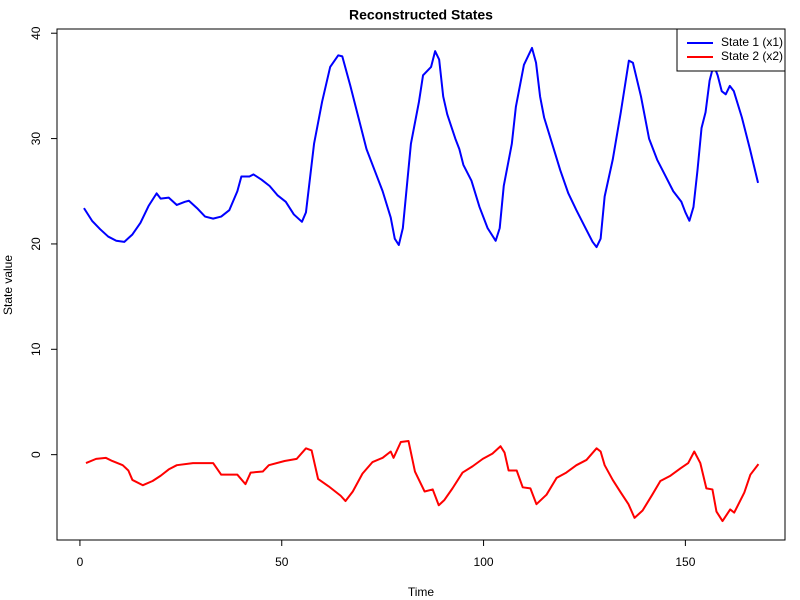 Image resolution: width=800 pixels, height=600 pixels. I want to click on x-tick-label: 50, so click(282, 562).